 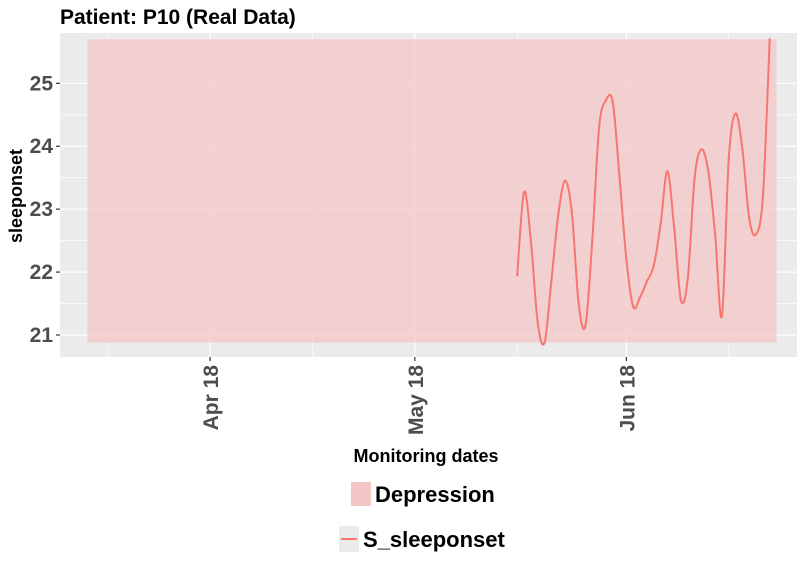 I want to click on chart-title: Patient: P10 (Real Data), so click(x=178, y=17).